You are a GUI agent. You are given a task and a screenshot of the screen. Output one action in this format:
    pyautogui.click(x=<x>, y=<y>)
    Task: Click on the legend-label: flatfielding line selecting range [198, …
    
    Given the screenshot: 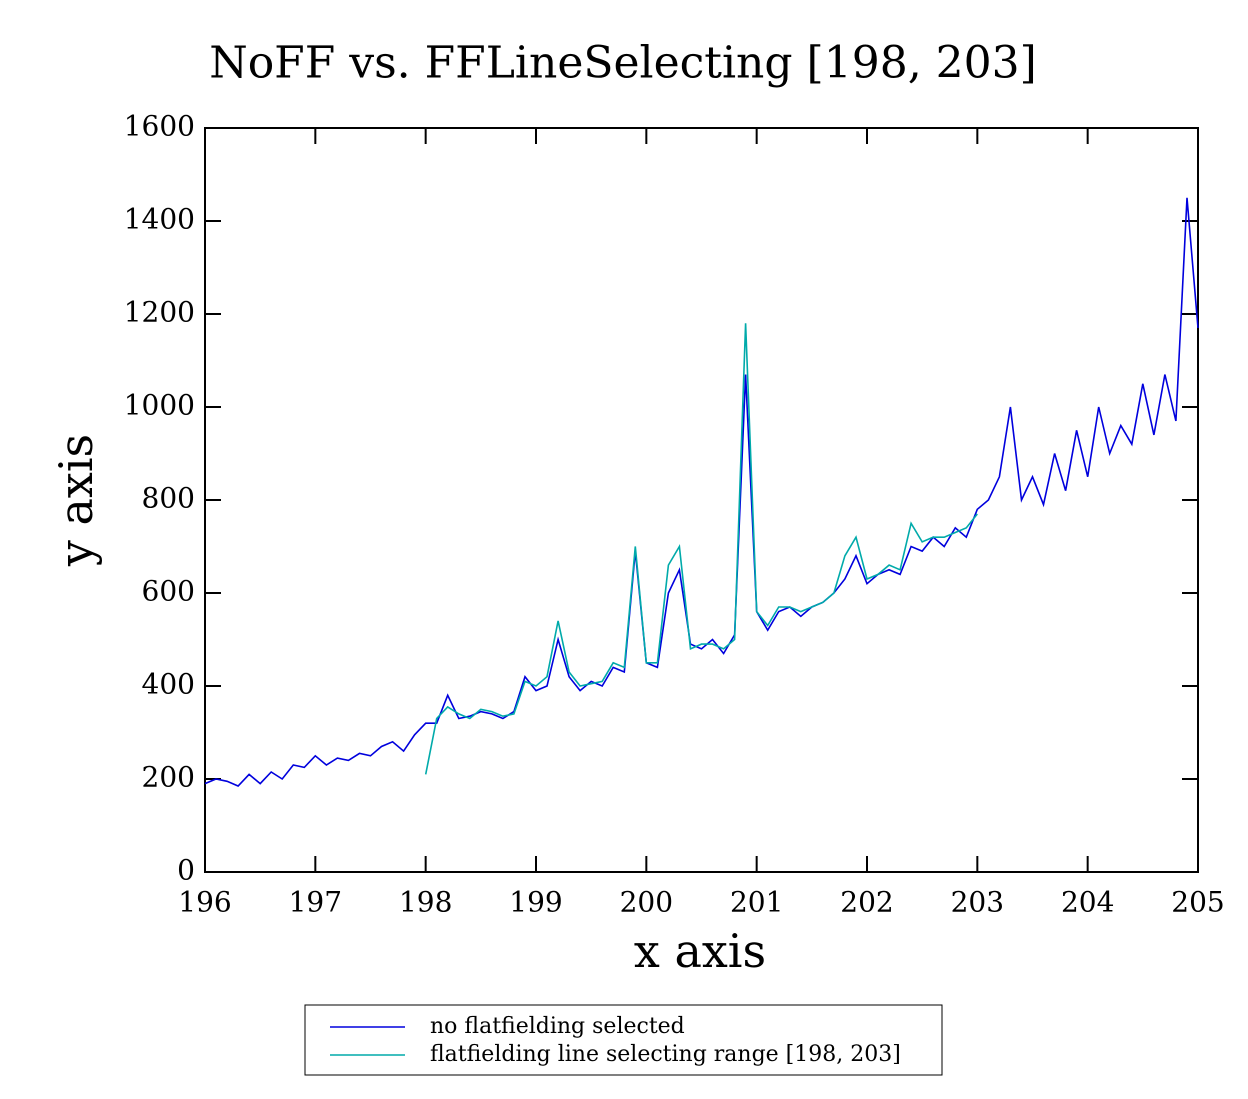 What is the action you would take?
    pyautogui.click(x=665, y=1054)
    